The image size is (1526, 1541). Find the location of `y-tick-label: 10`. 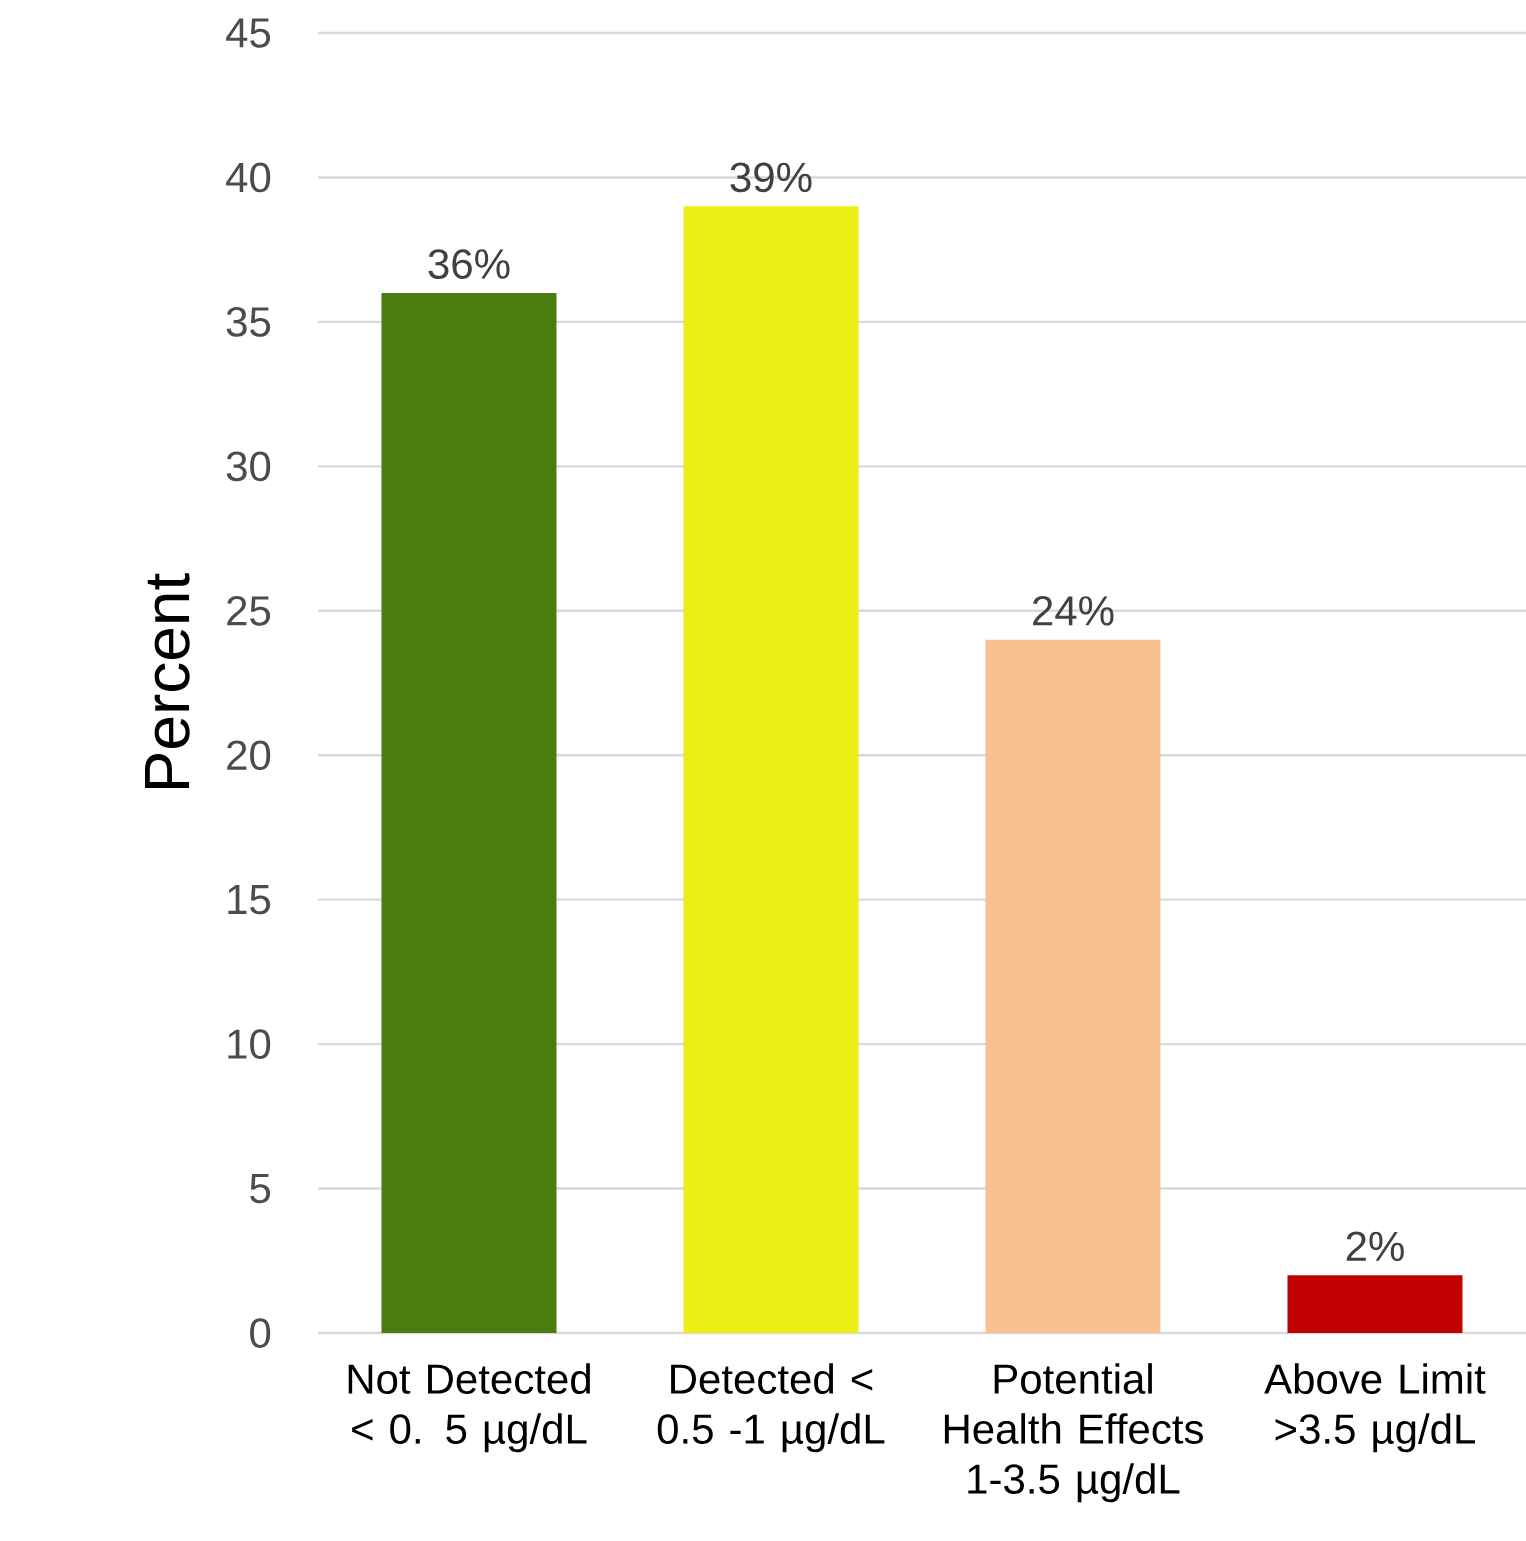

y-tick-label: 10 is located at coordinates (249, 1044).